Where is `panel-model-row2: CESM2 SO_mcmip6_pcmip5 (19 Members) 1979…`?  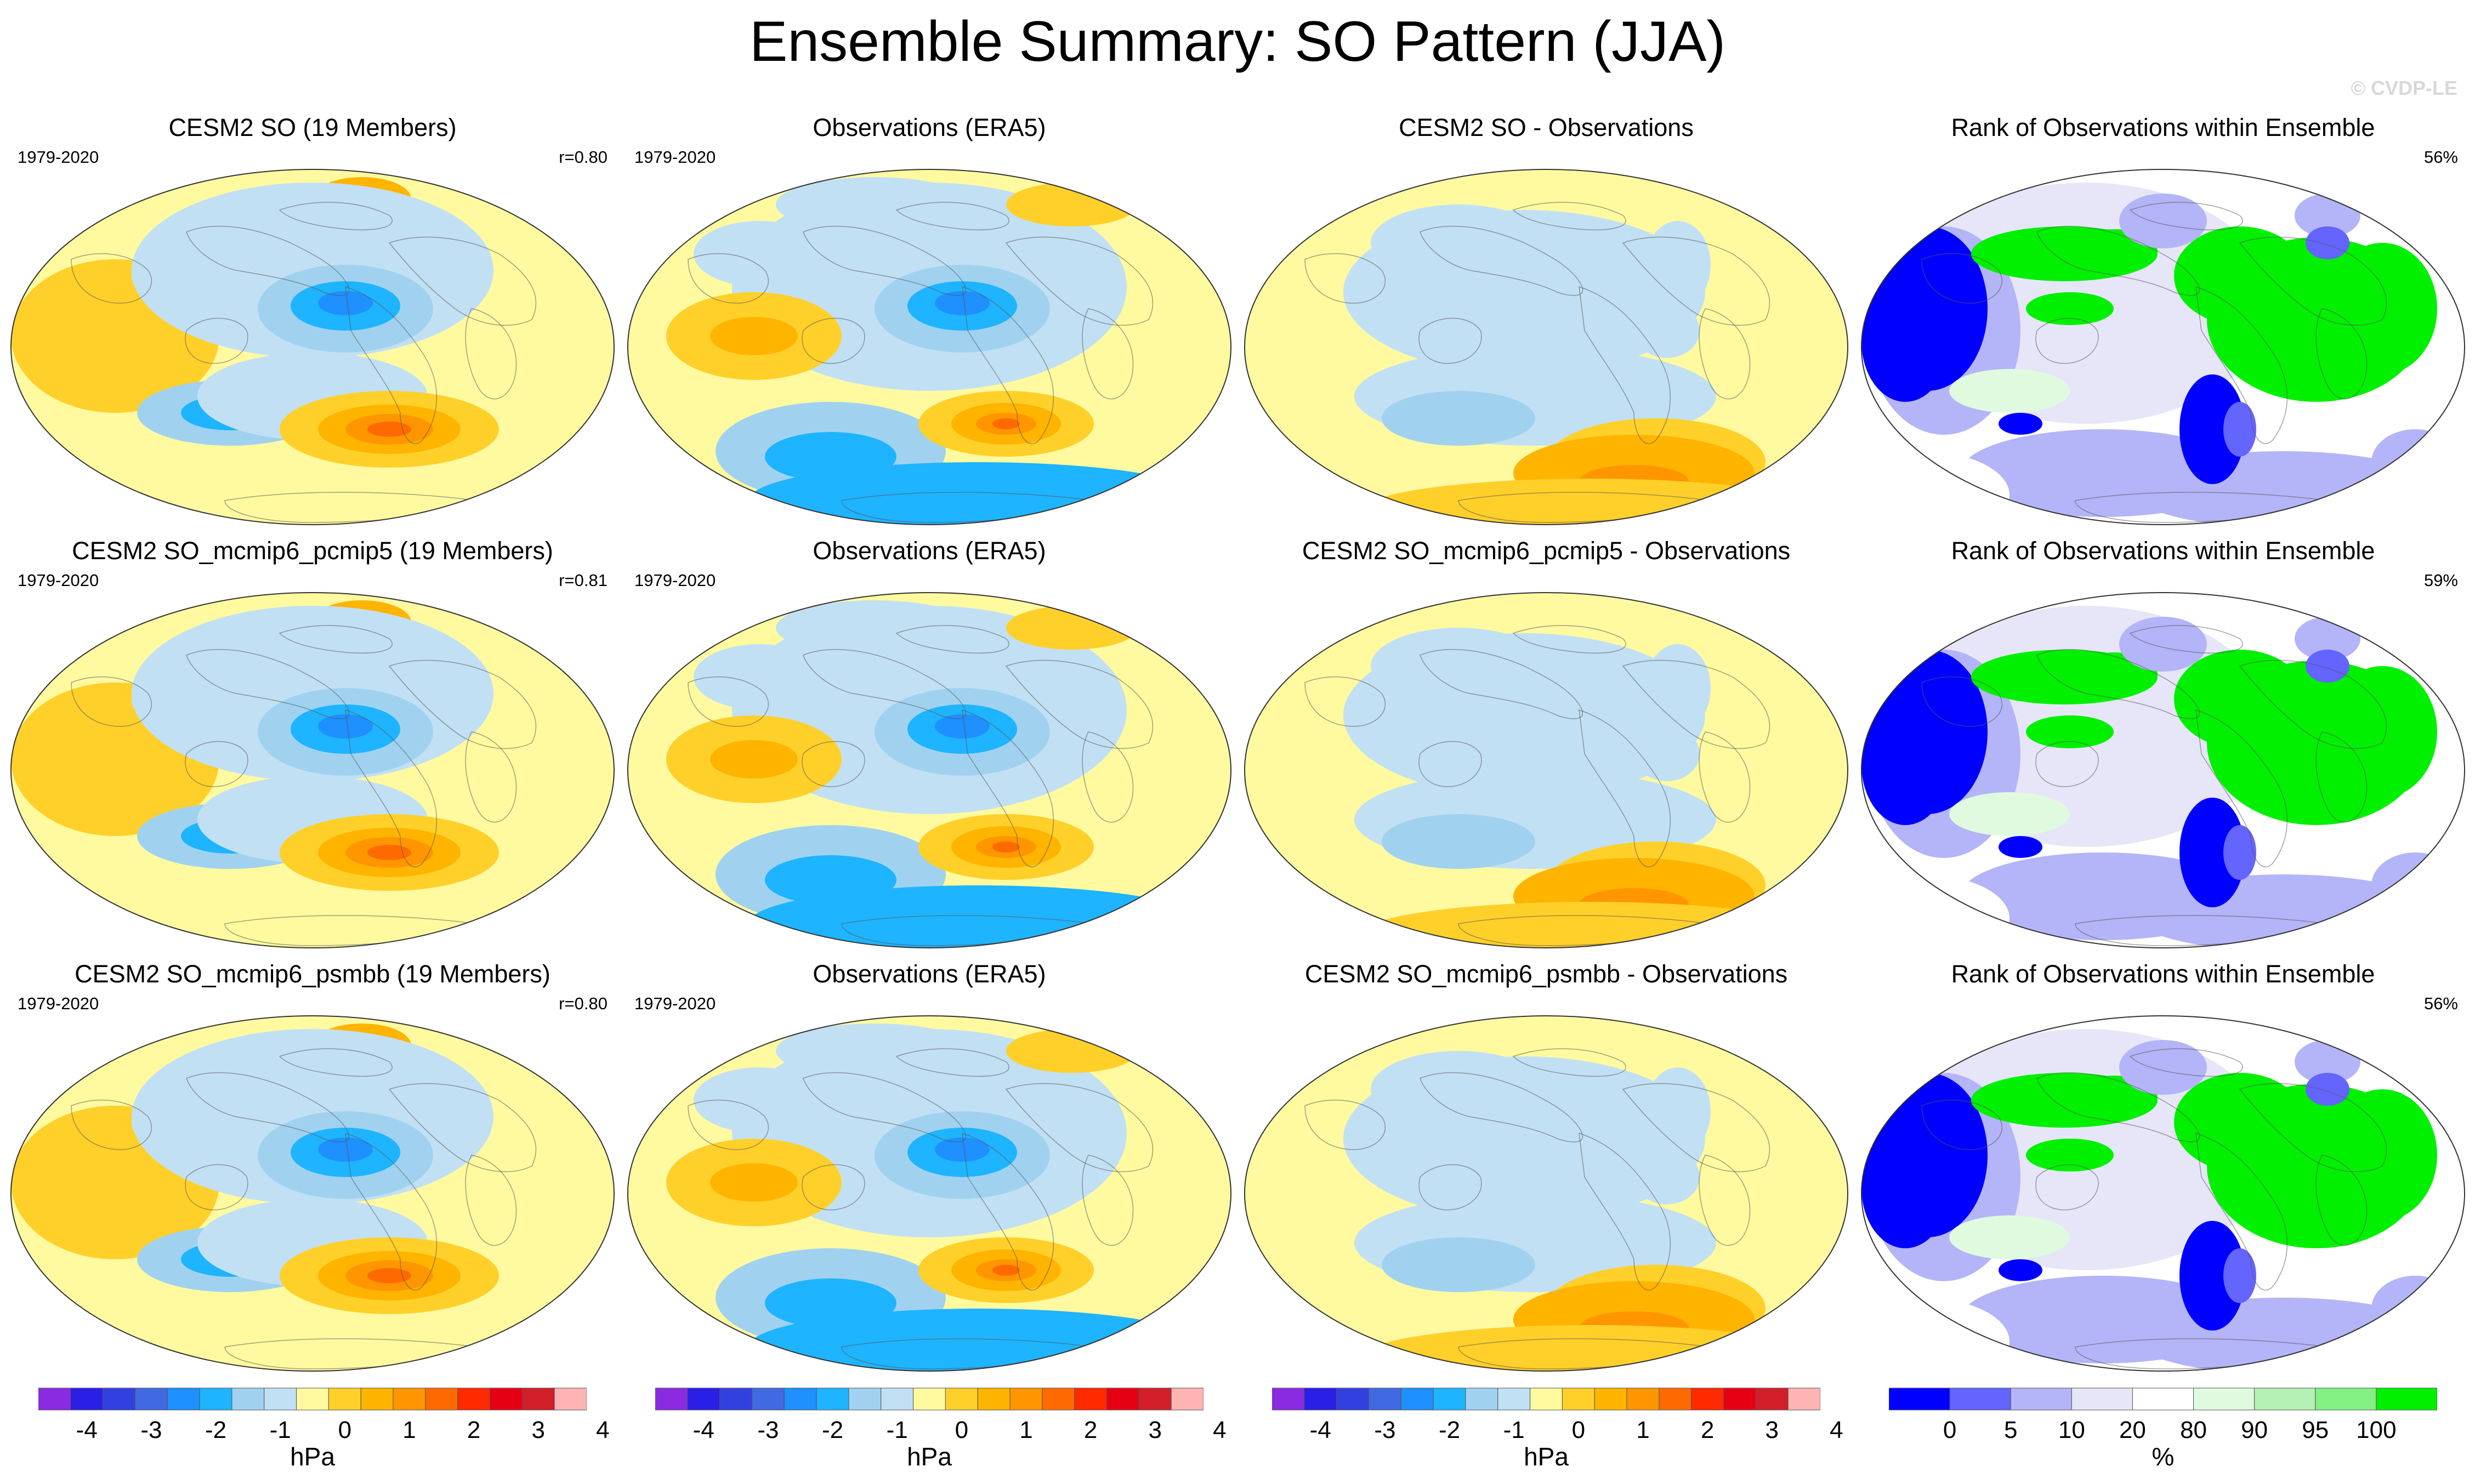 panel-model-row2: CESM2 SO_mcmip6_pcmip5 (19 Members) 1979… is located at coordinates (312, 747).